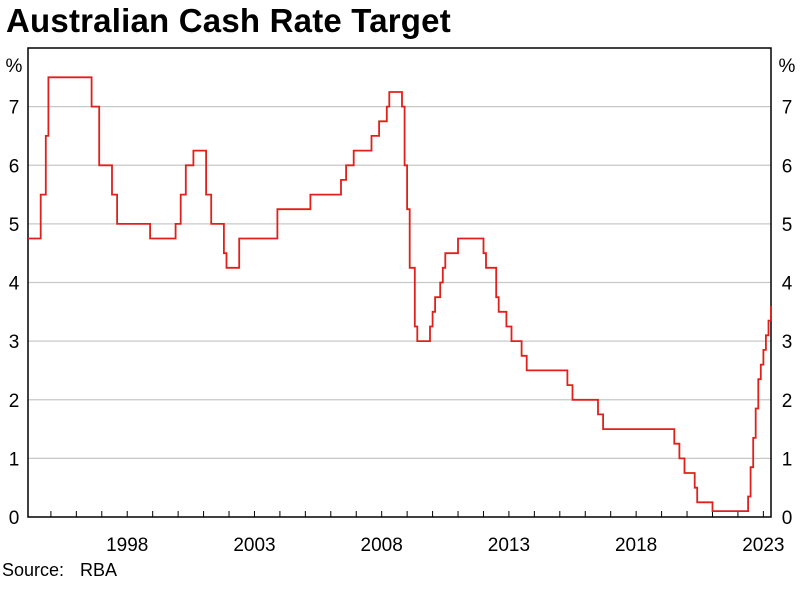 The height and width of the screenshot is (595, 800). I want to click on y-tick-right-0: 0, so click(787, 518).